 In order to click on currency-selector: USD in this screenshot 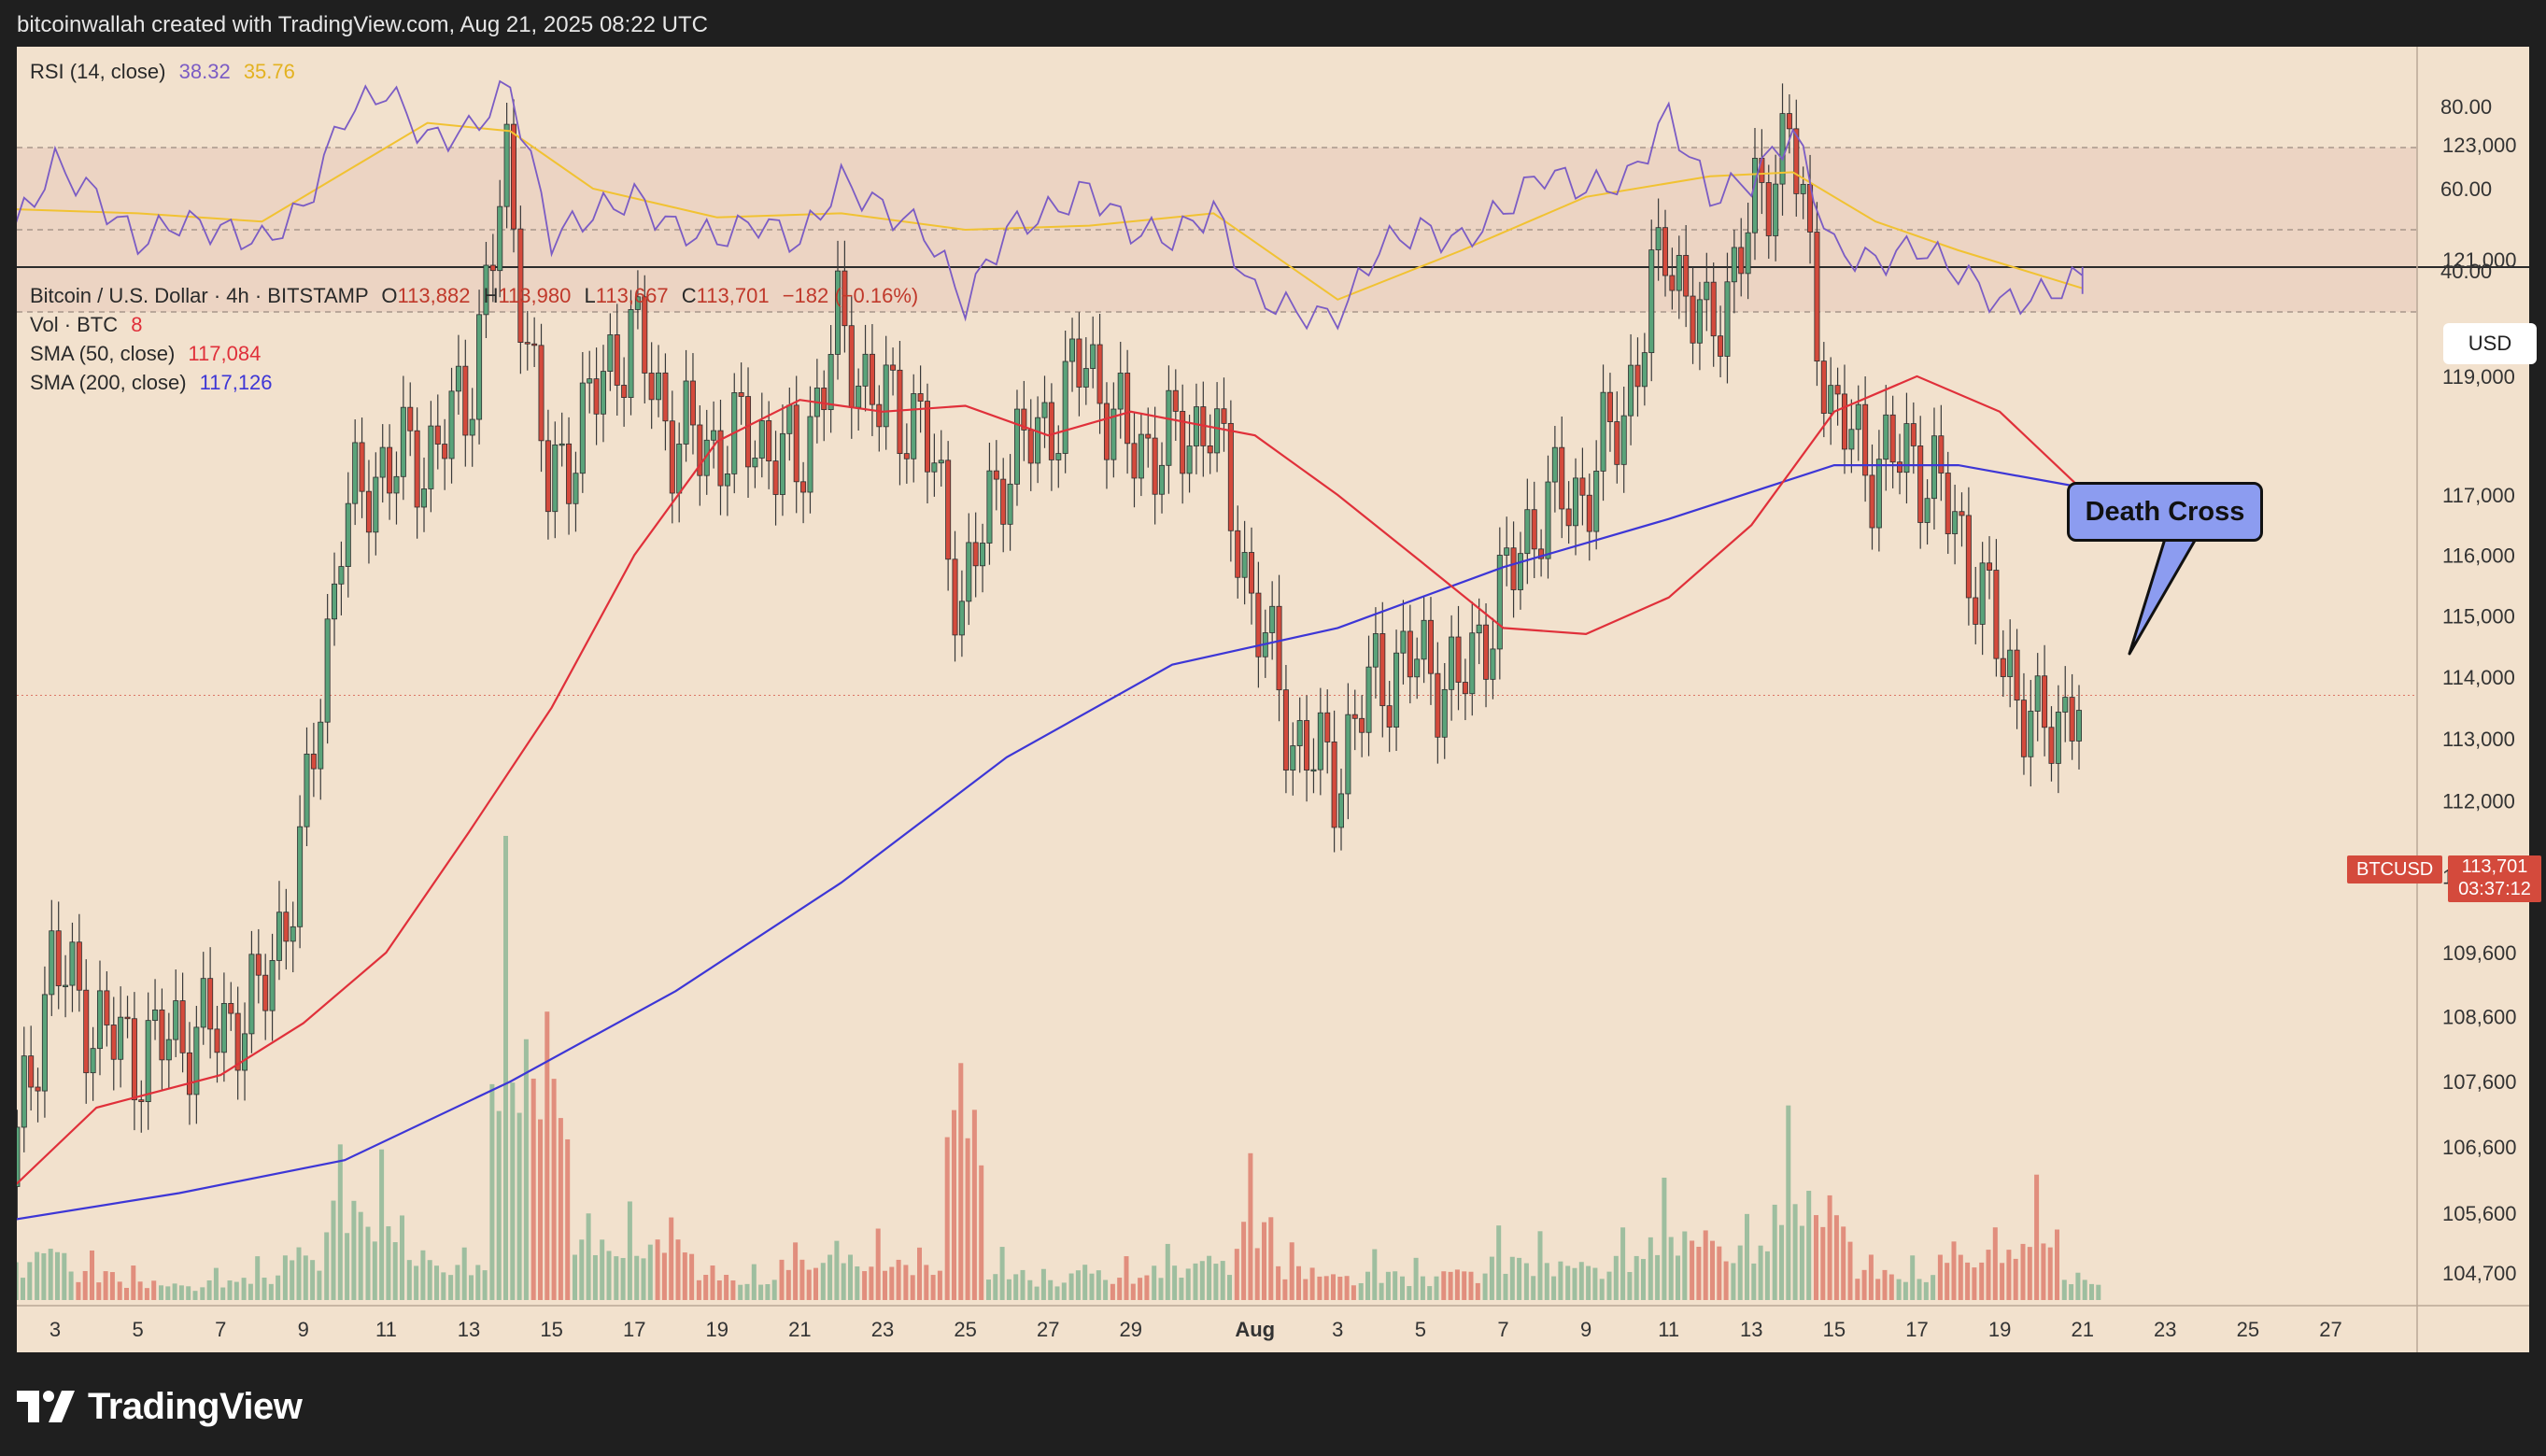, I will do `click(2490, 343)`.